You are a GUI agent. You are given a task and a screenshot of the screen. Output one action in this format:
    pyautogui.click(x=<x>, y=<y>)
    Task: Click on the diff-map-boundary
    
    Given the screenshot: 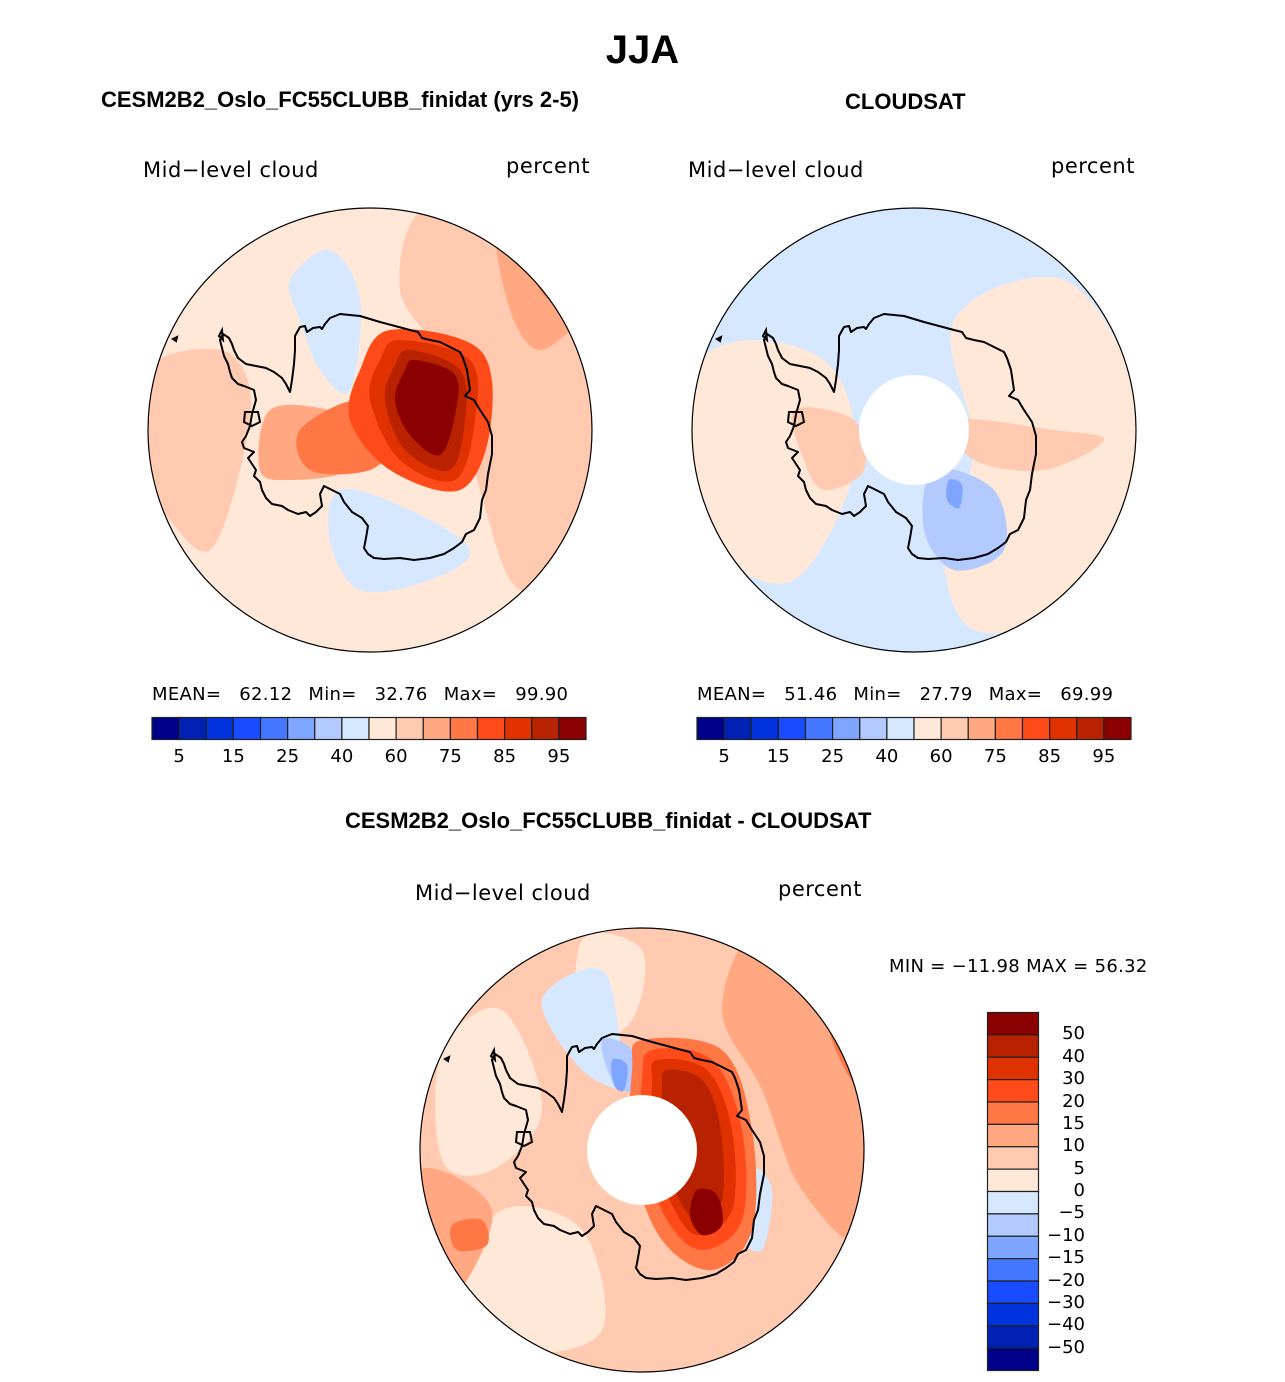 What is the action you would take?
    pyautogui.click(x=642, y=1150)
    